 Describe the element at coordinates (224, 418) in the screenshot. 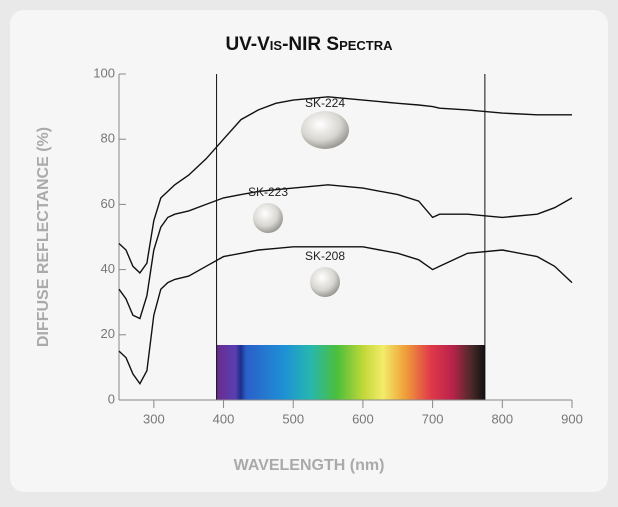

I see `x-tick-label: 400` at that location.